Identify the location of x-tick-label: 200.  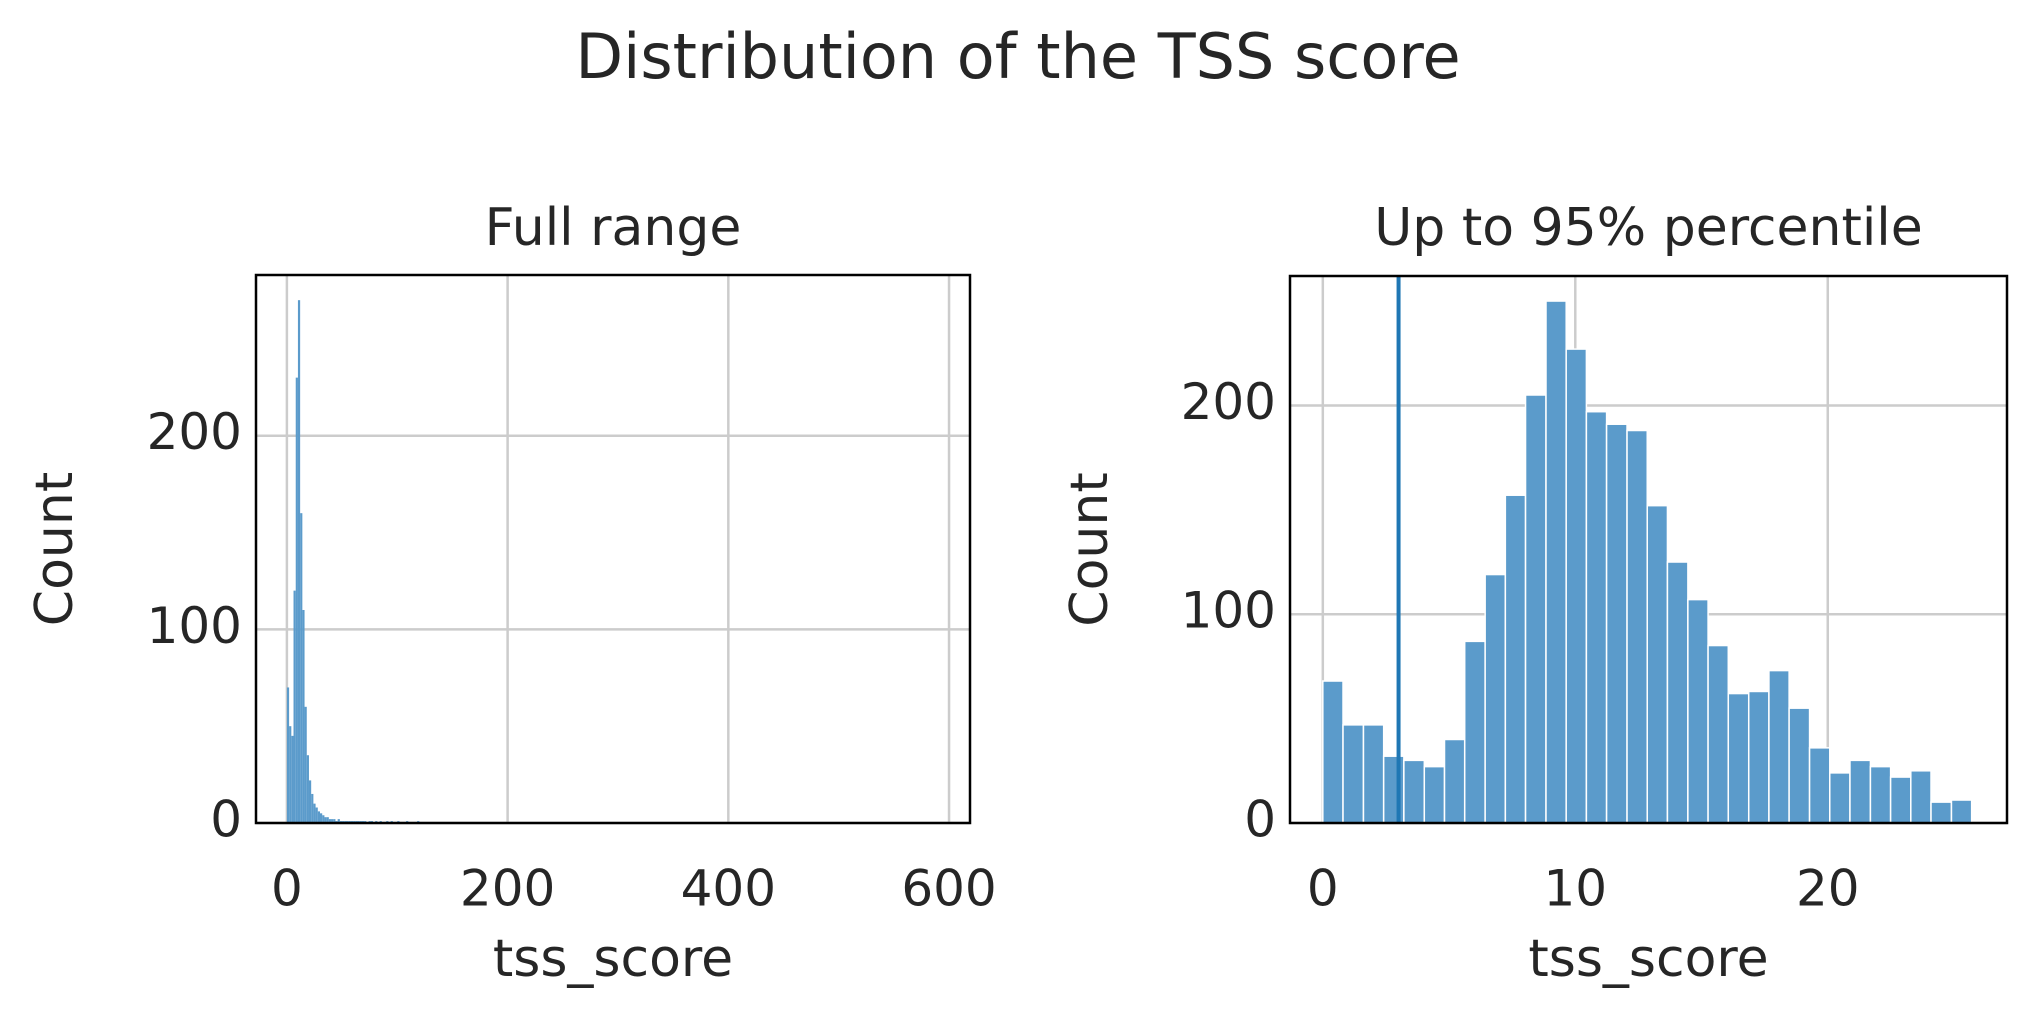
(507, 889).